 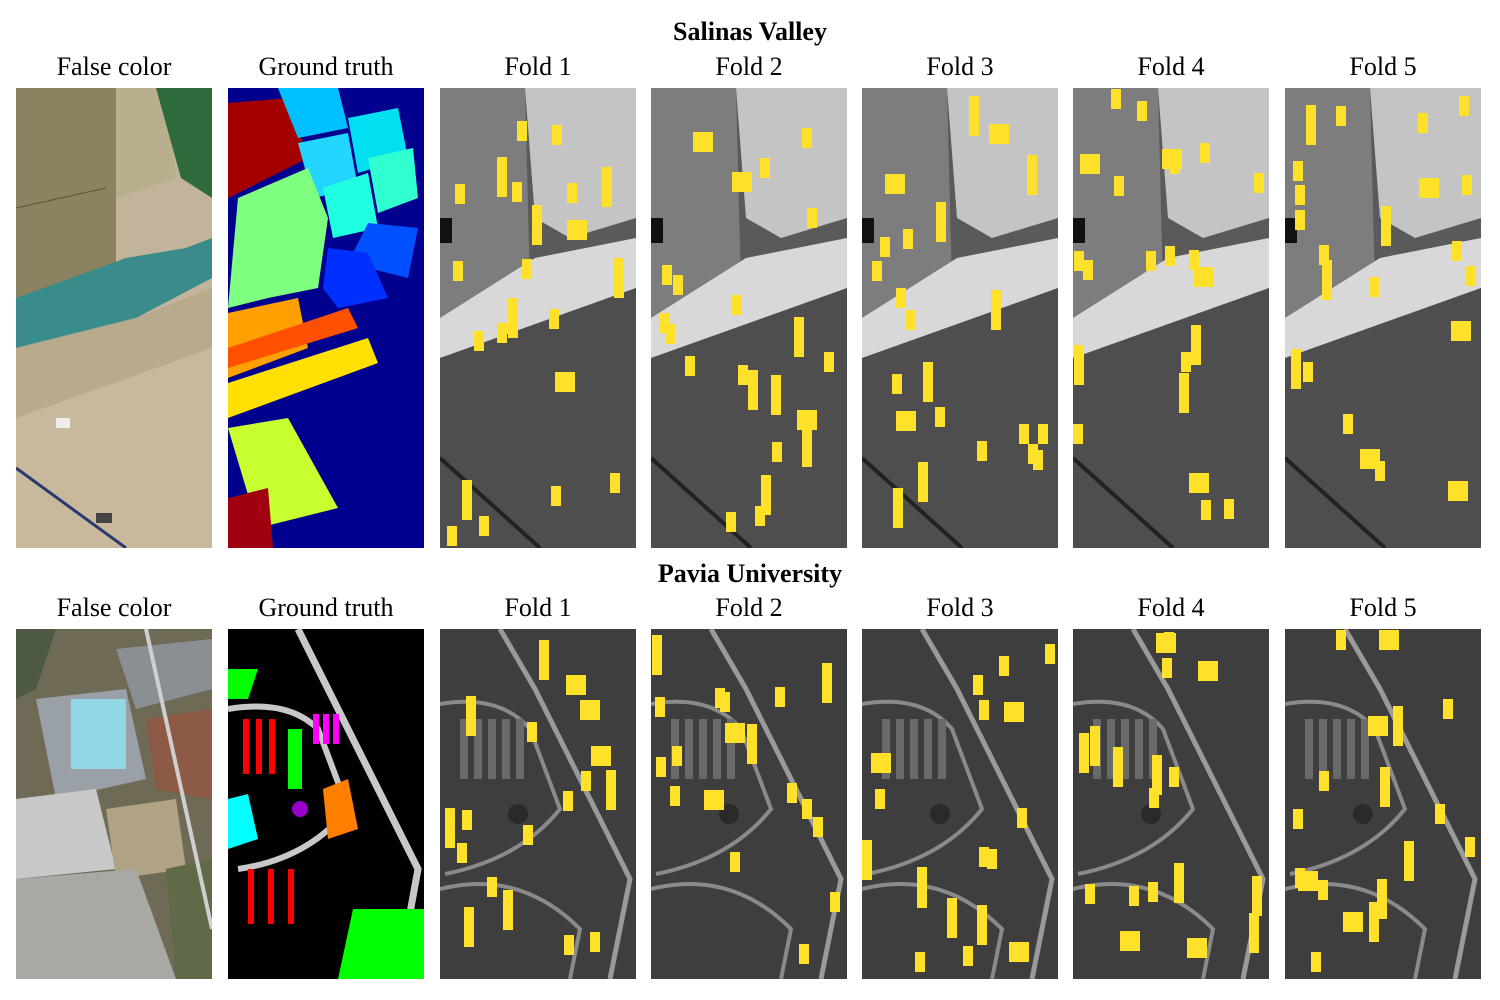 I want to click on salinas-fold-3-image, so click(x=960, y=318).